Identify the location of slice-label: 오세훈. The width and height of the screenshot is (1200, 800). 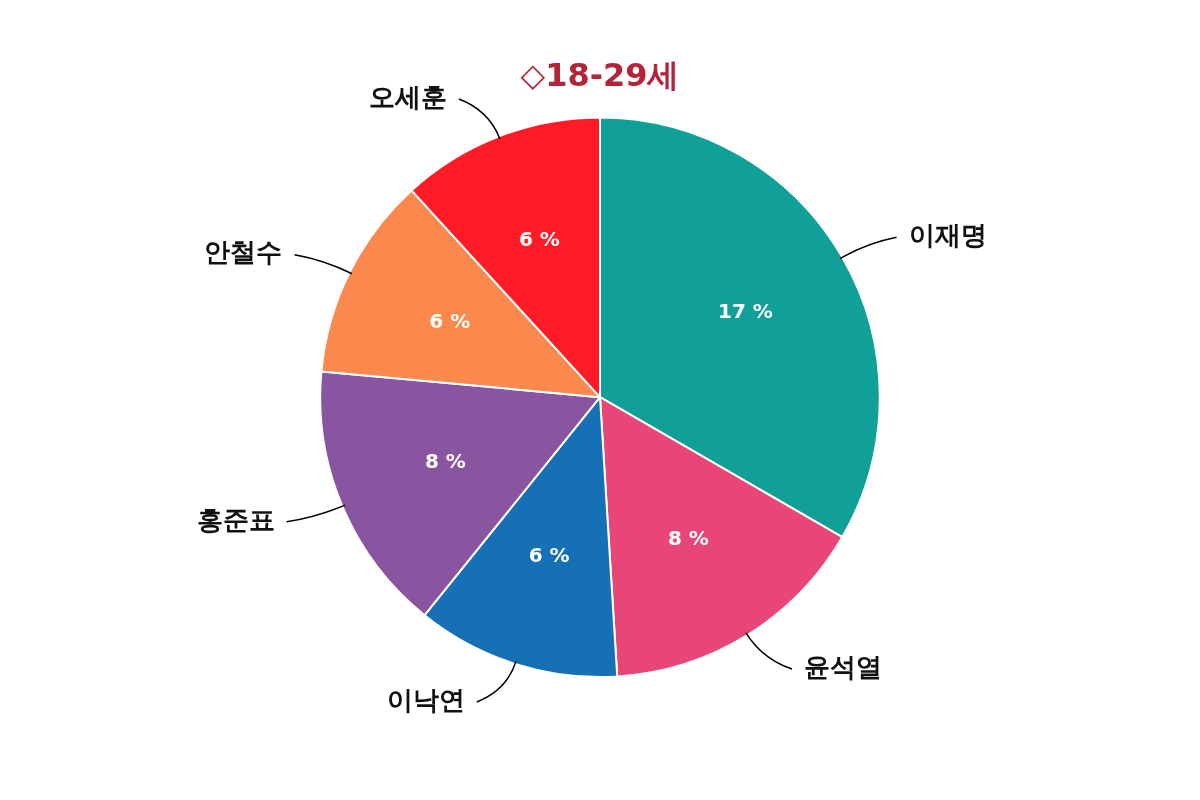
(407, 96).